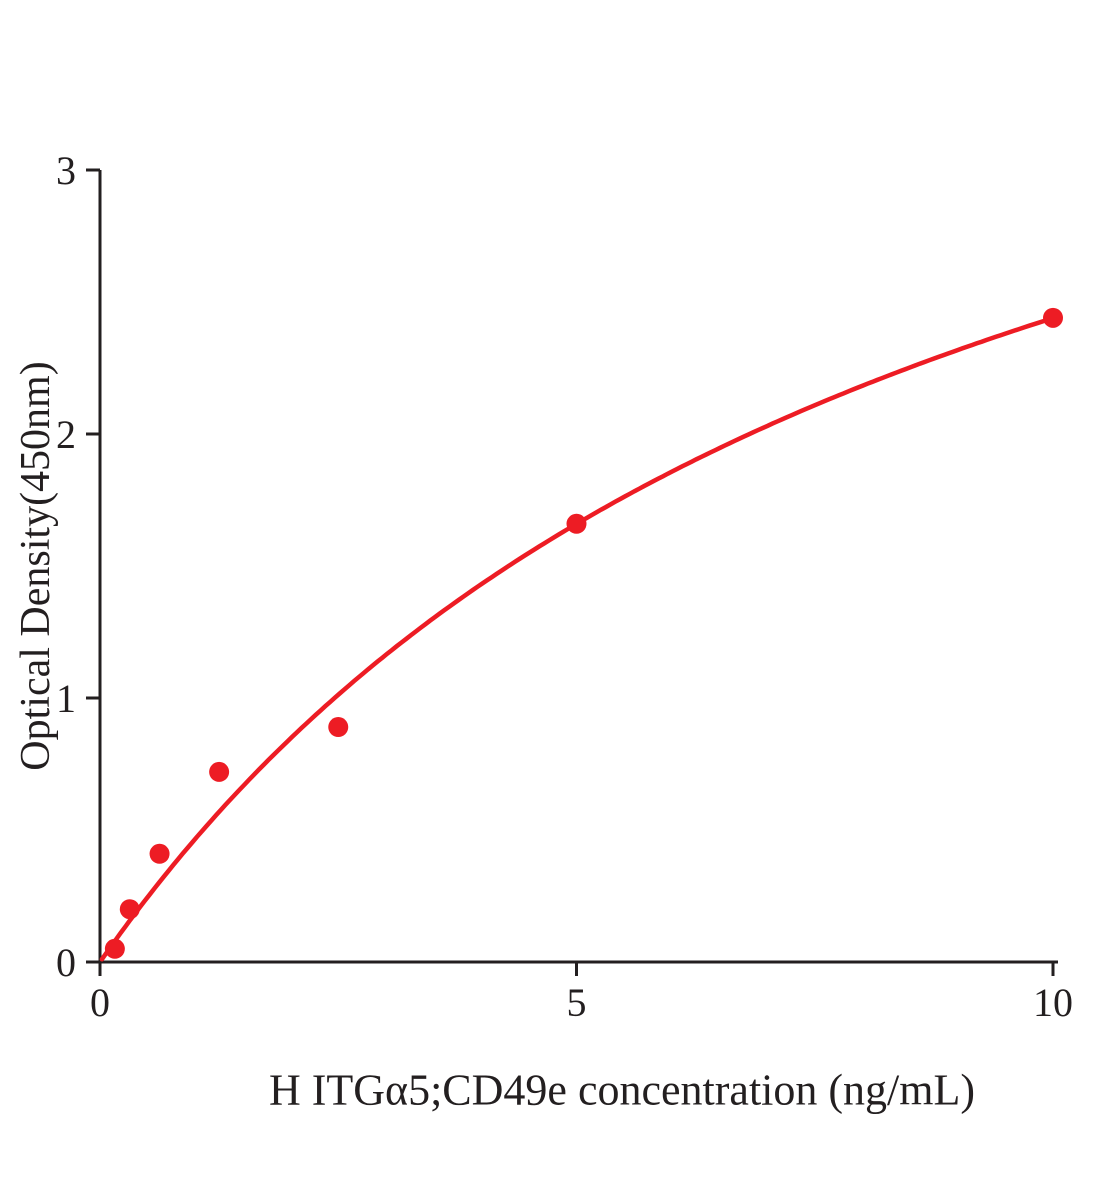  Describe the element at coordinates (66, 962) in the screenshot. I see `y-tick-label: 0` at that location.